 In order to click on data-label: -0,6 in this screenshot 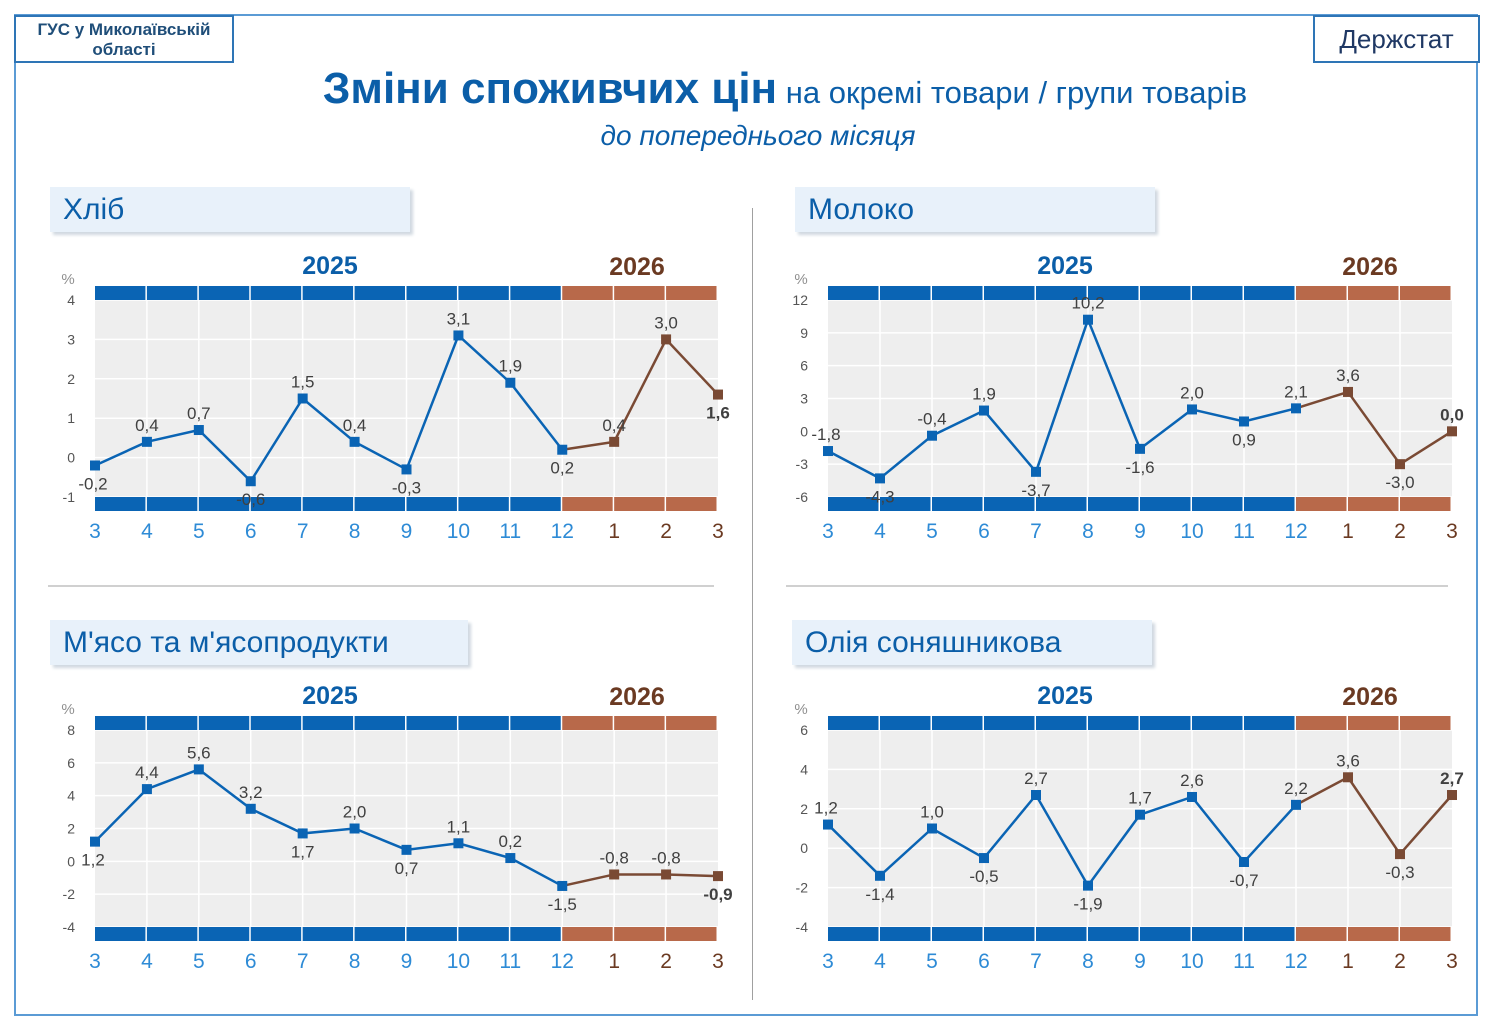, I will do `click(250, 499)`.